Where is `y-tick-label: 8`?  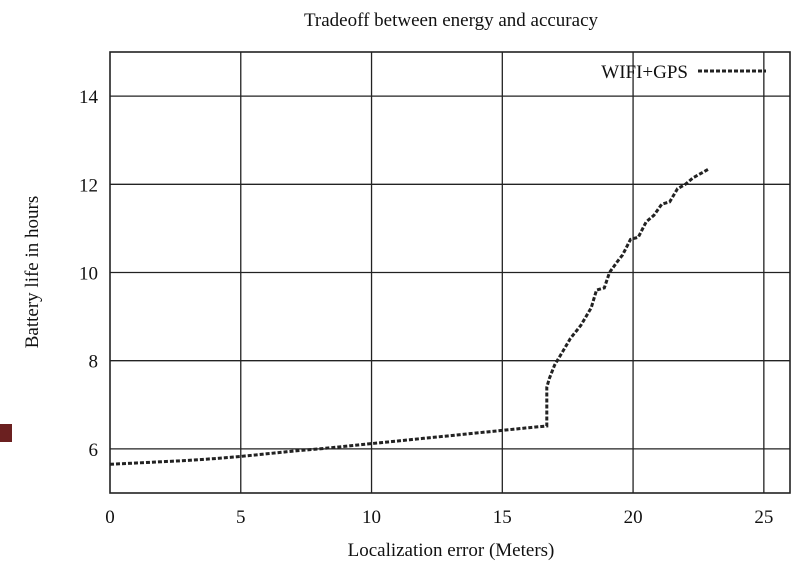
y-tick-label: 8 is located at coordinates (94, 362).